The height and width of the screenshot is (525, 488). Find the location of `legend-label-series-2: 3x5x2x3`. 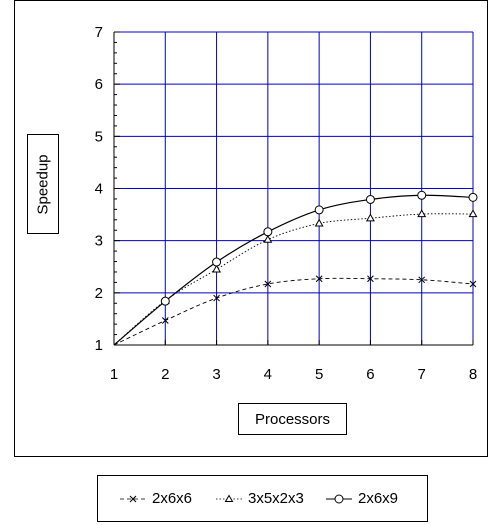

legend-label-series-2: 3x5x2x3 is located at coordinates (276, 498).